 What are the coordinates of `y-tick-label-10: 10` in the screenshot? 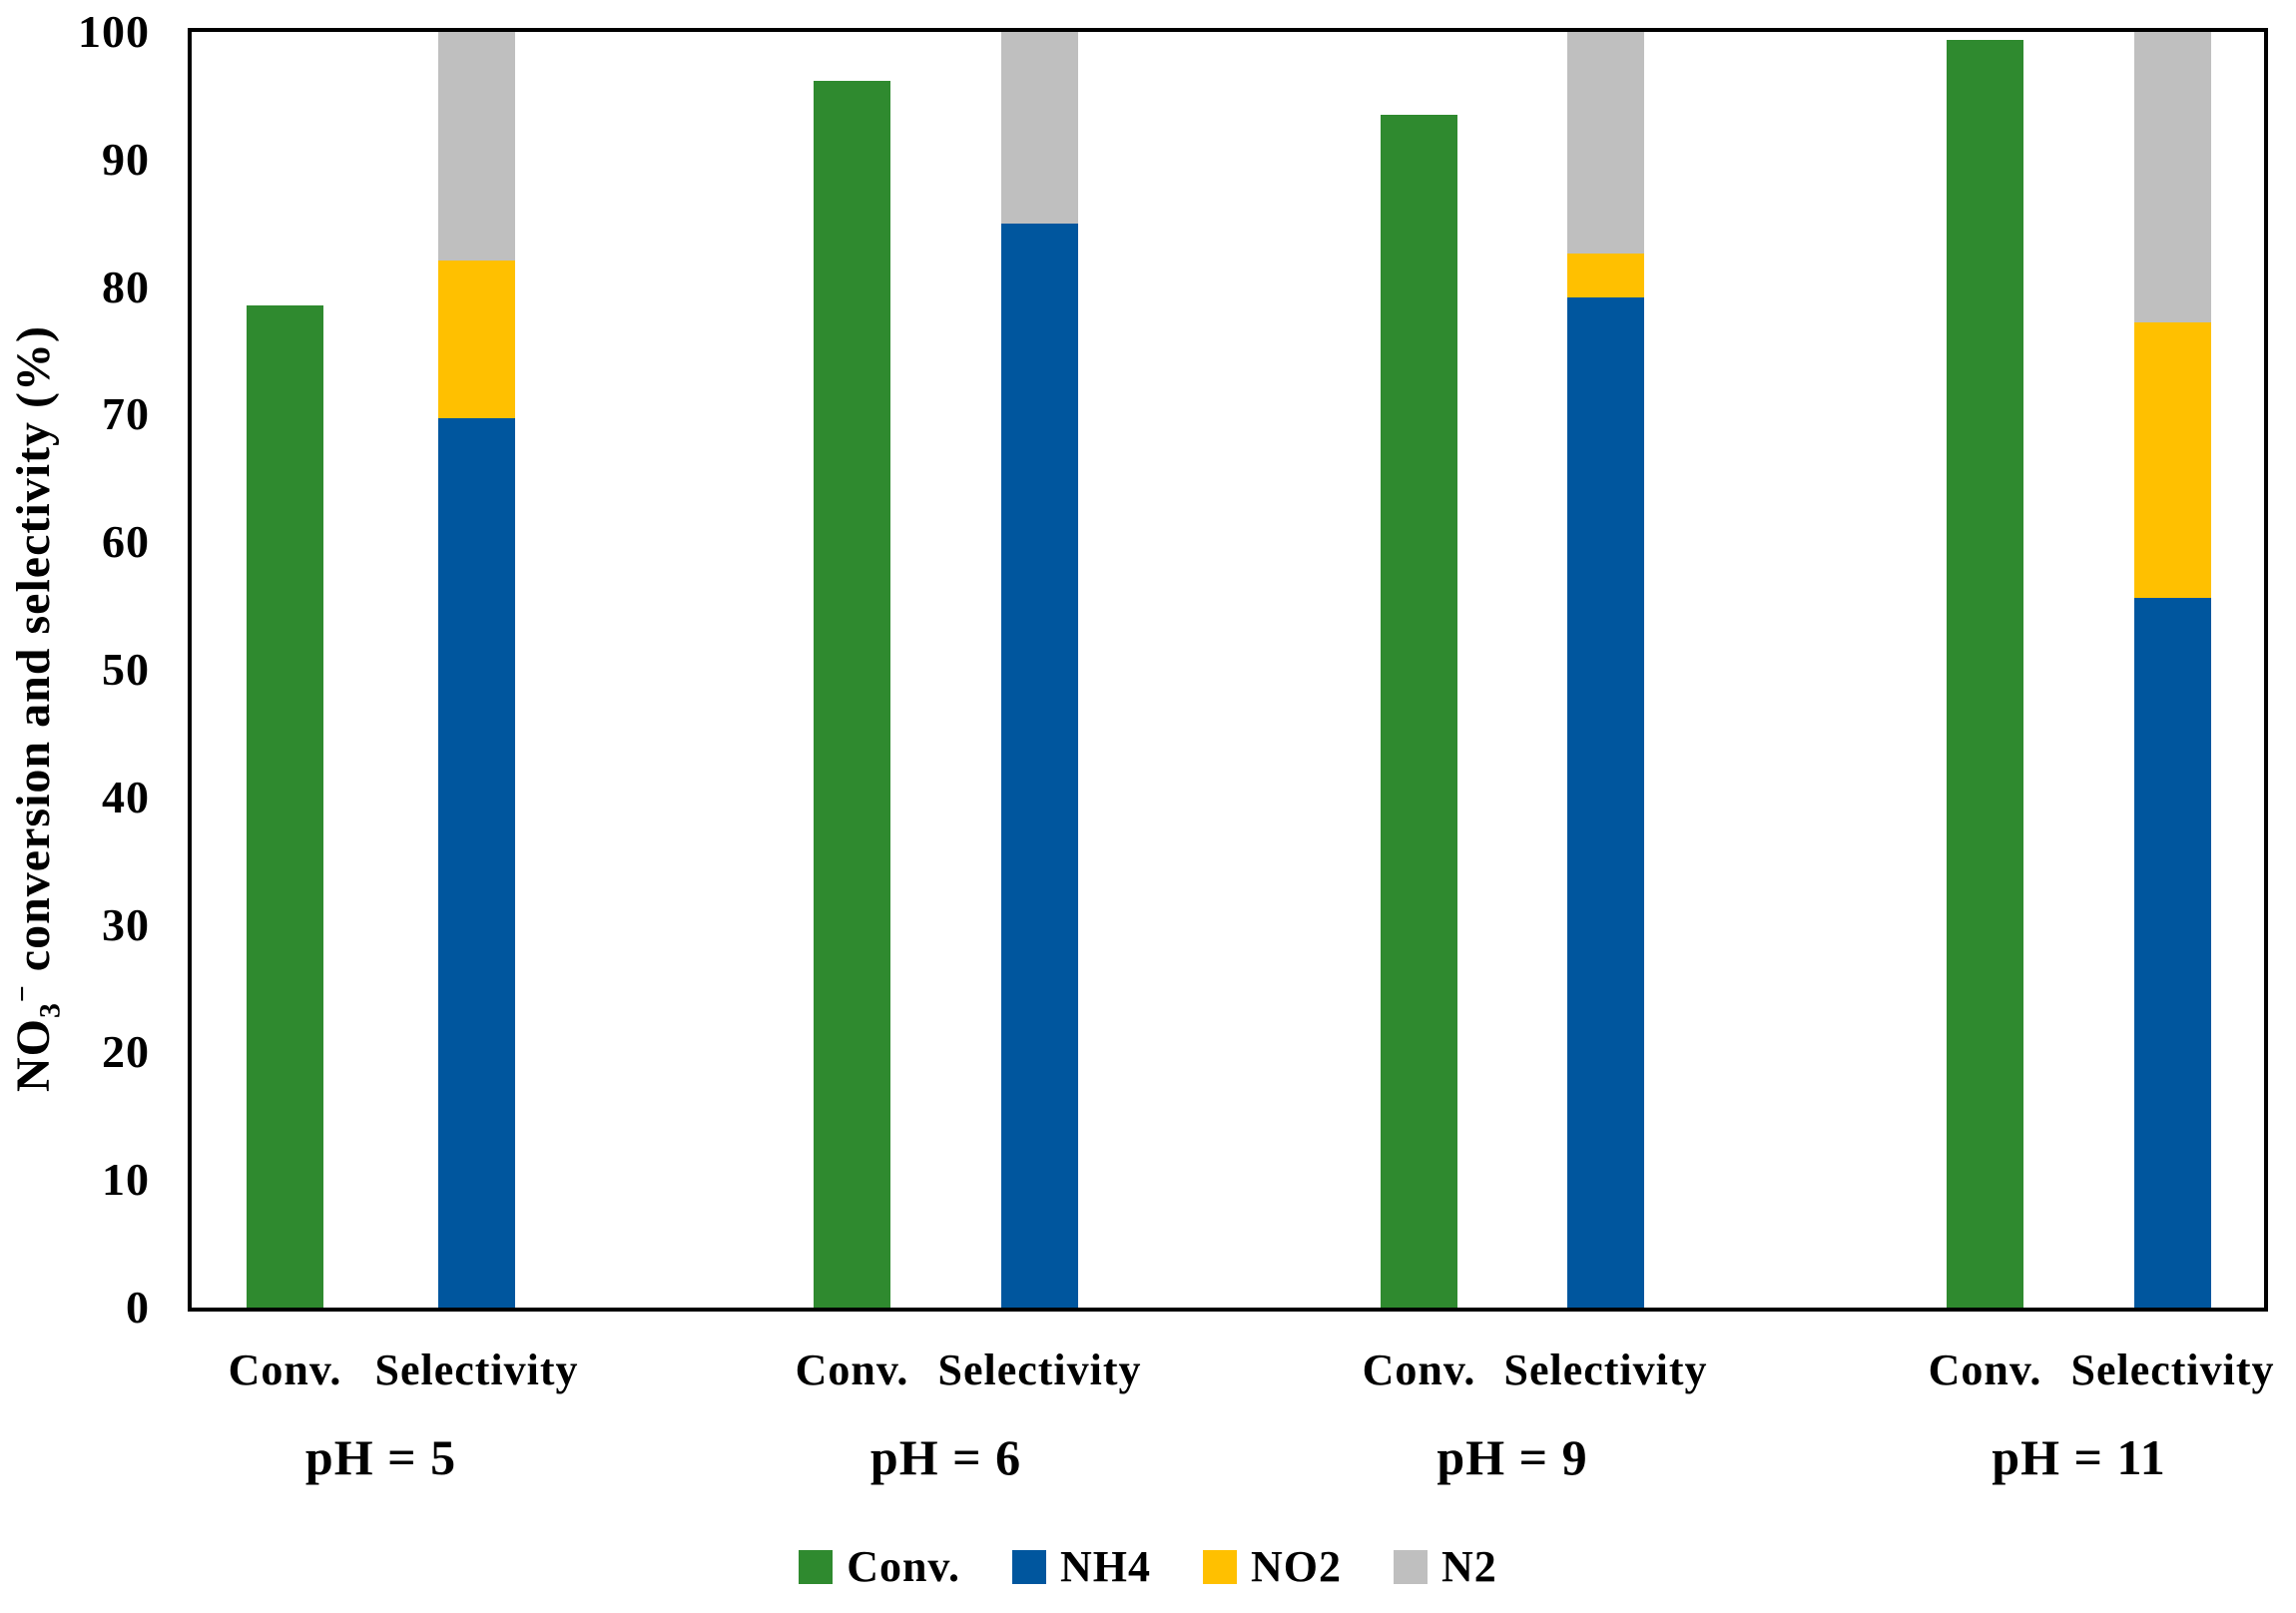 It's located at (126, 1180).